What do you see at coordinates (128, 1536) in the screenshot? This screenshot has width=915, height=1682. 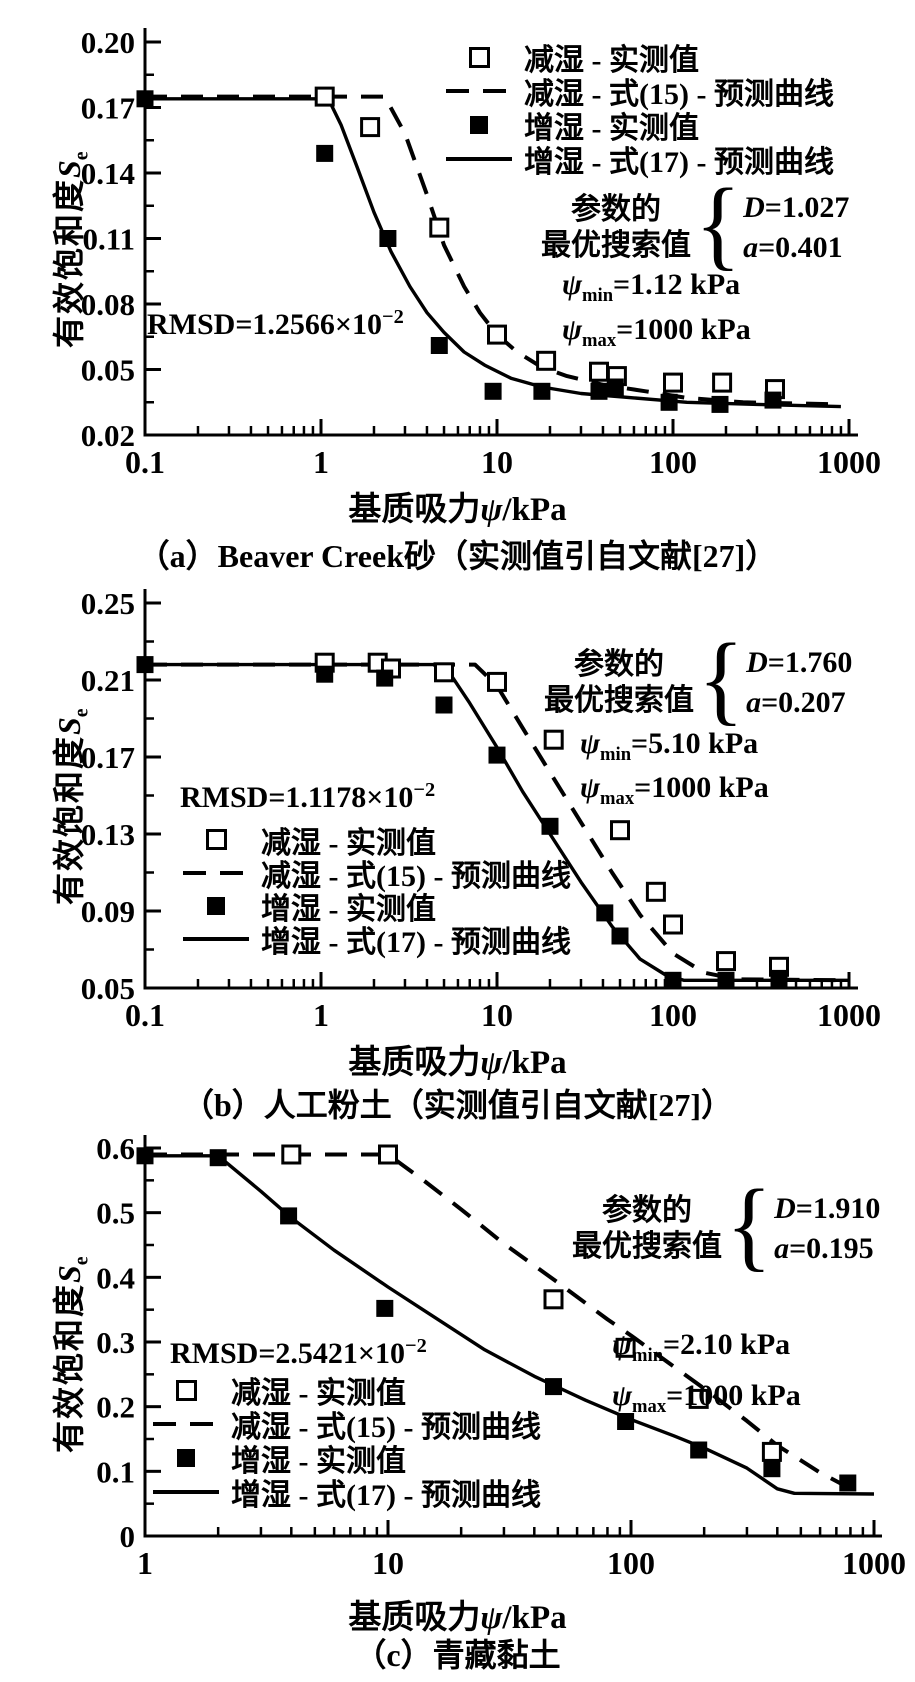 I see `y-tick-label: 0` at bounding box center [128, 1536].